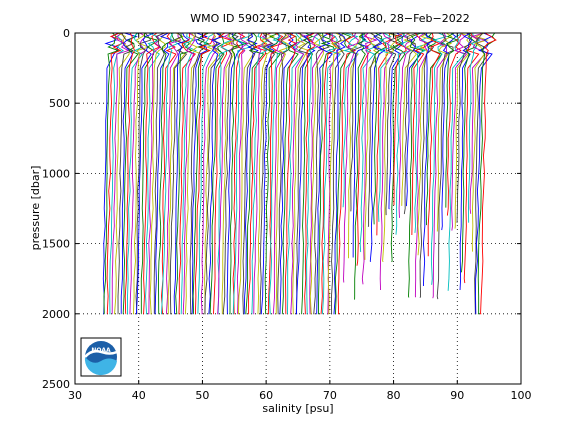  I want to click on x-tick-label: 90, so click(457, 395).